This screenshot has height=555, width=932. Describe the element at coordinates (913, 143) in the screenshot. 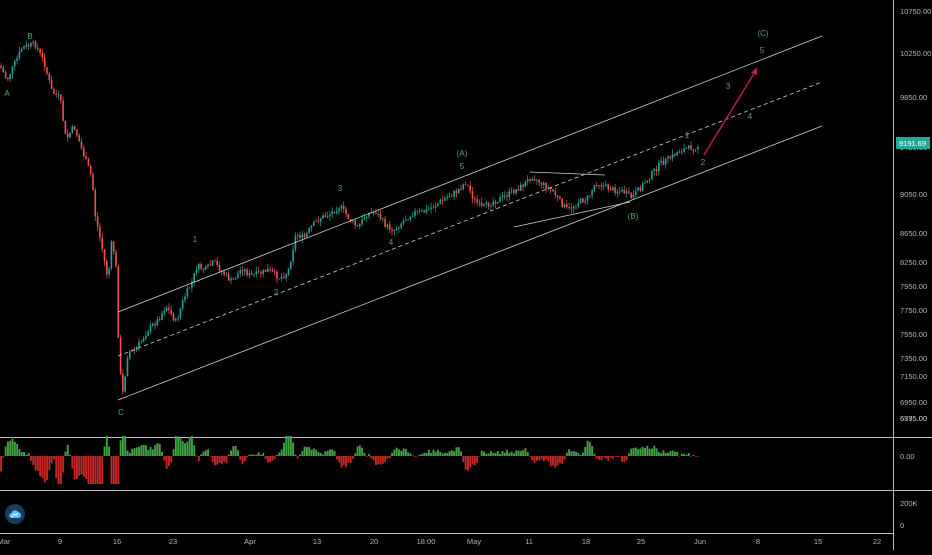

I see `last-price-tag: 9191.69` at that location.